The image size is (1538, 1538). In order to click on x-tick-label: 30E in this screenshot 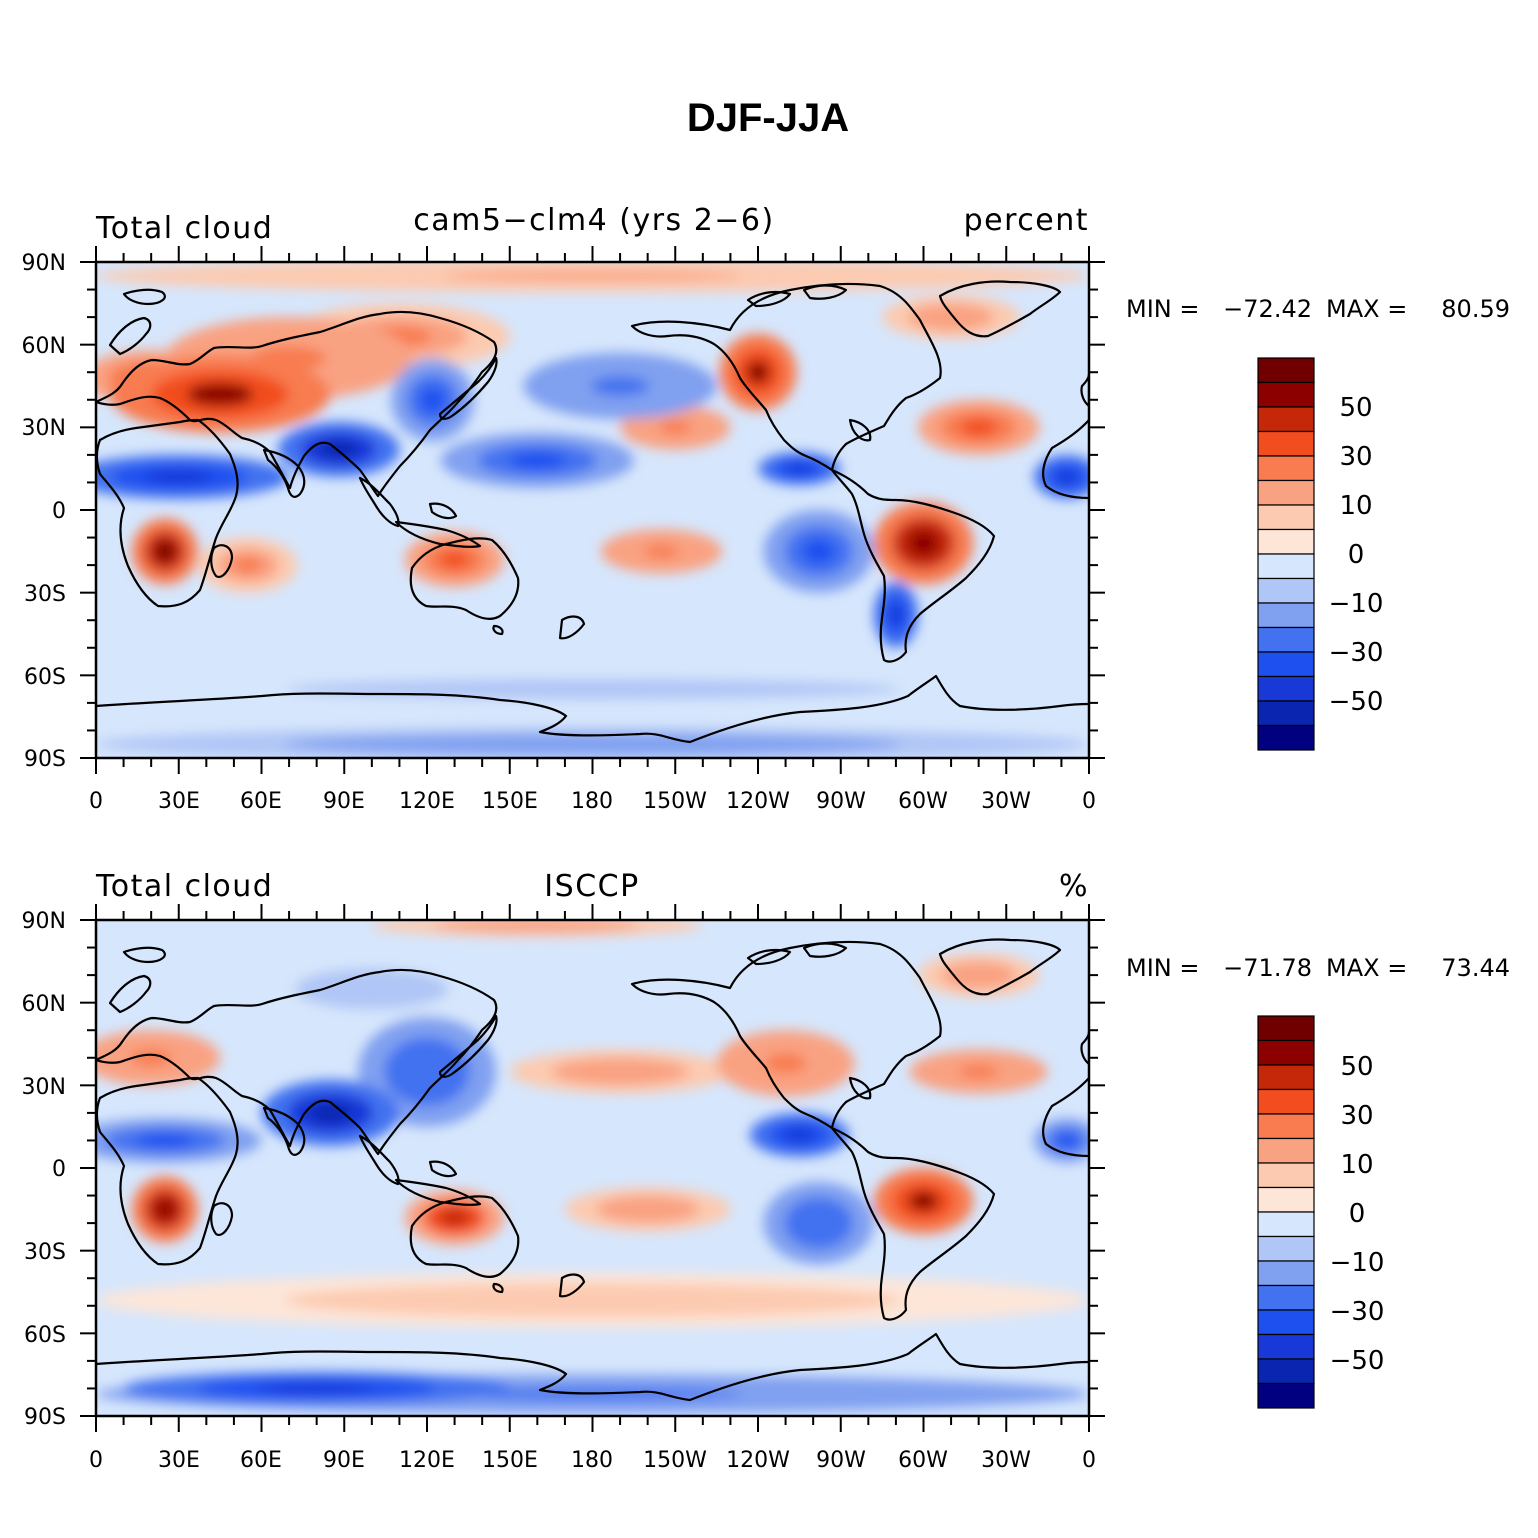, I will do `click(179, 1460)`.